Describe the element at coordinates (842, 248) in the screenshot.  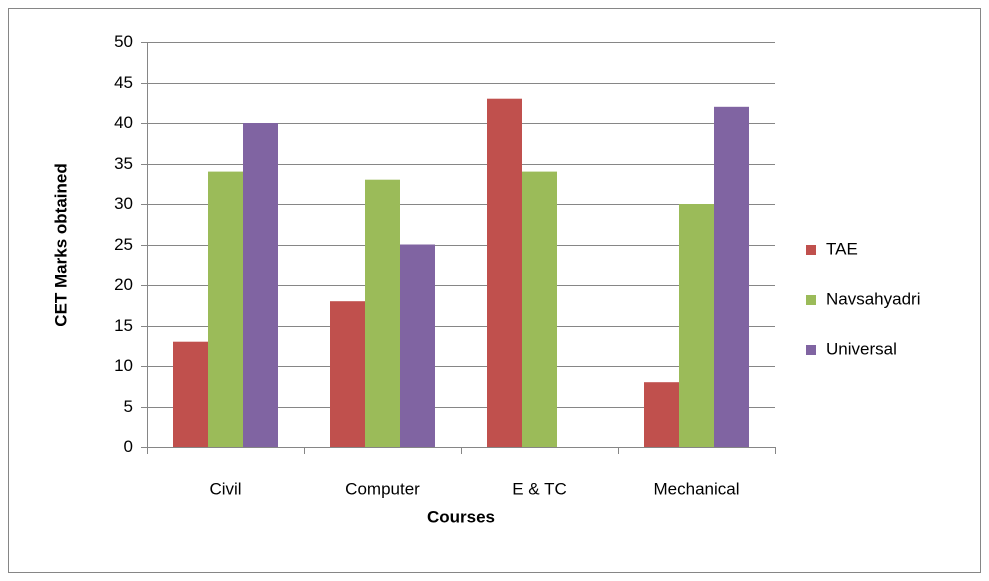
I see `legend-label: TAE` at that location.